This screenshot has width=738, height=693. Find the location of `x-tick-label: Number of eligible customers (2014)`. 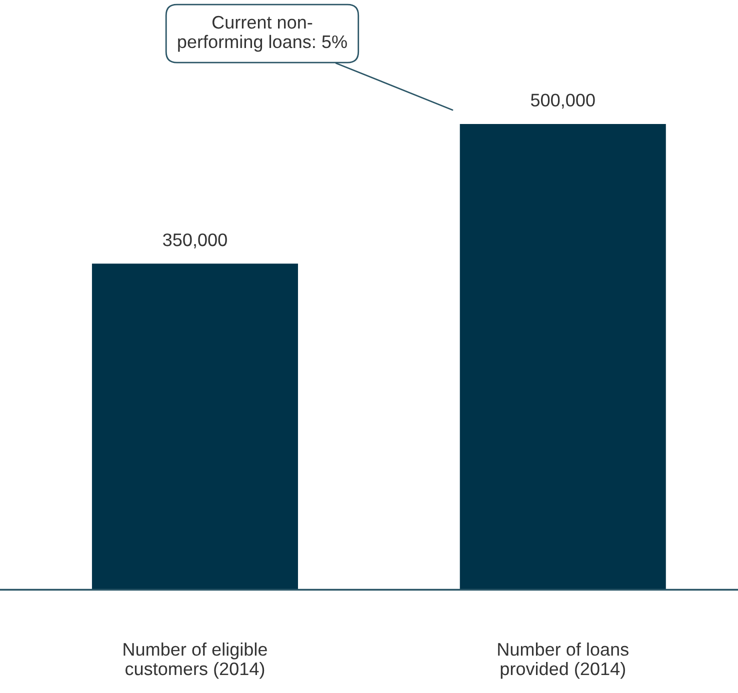

x-tick-label: Number of eligible customers (2014) is located at coordinates (195, 660).